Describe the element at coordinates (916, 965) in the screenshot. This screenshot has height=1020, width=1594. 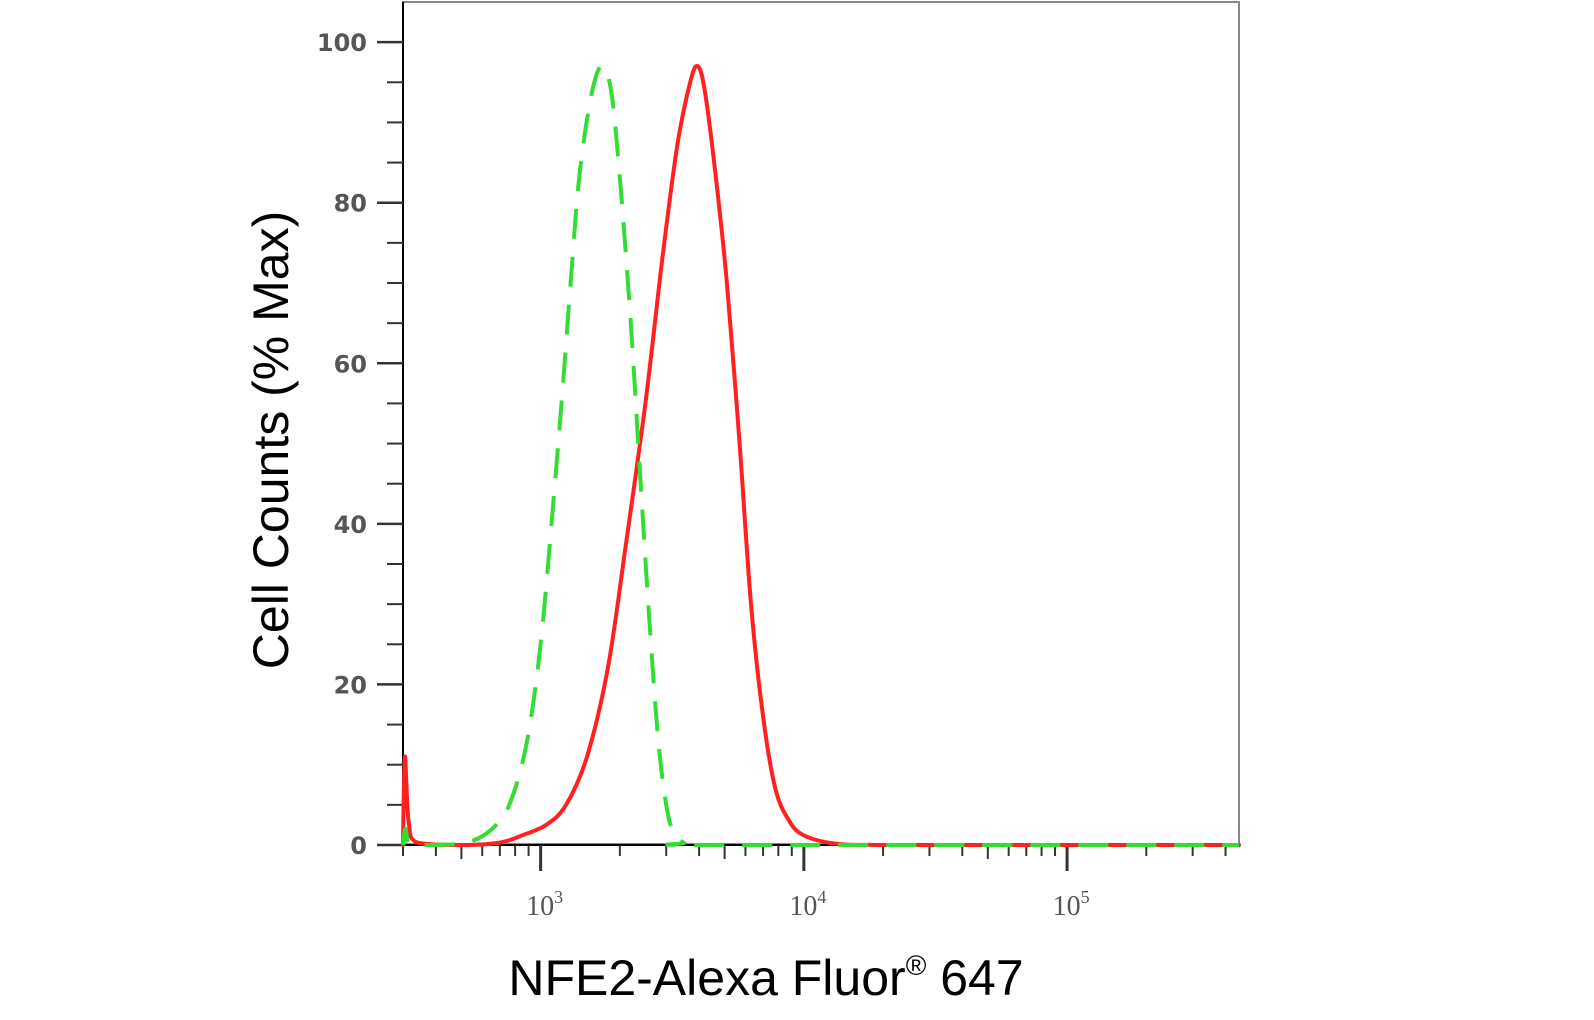
I see `x-axis-title-mark: ®` at that location.